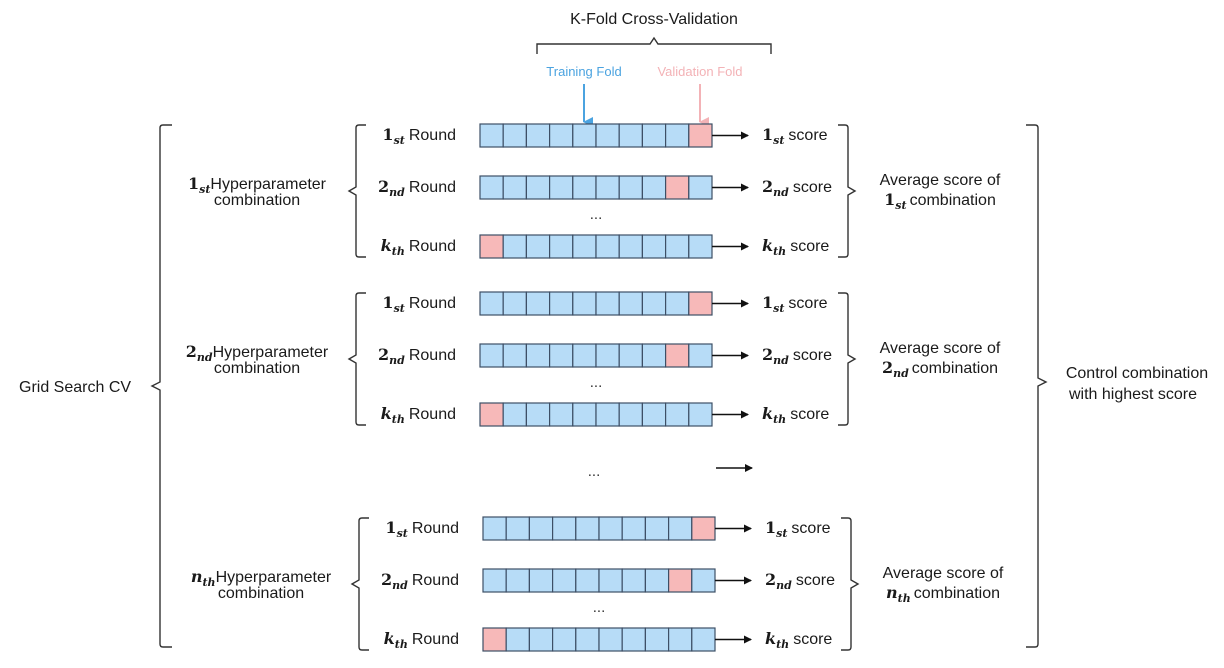  What do you see at coordinates (359, 584) in the screenshot?
I see `round-group-left-brace` at bounding box center [359, 584].